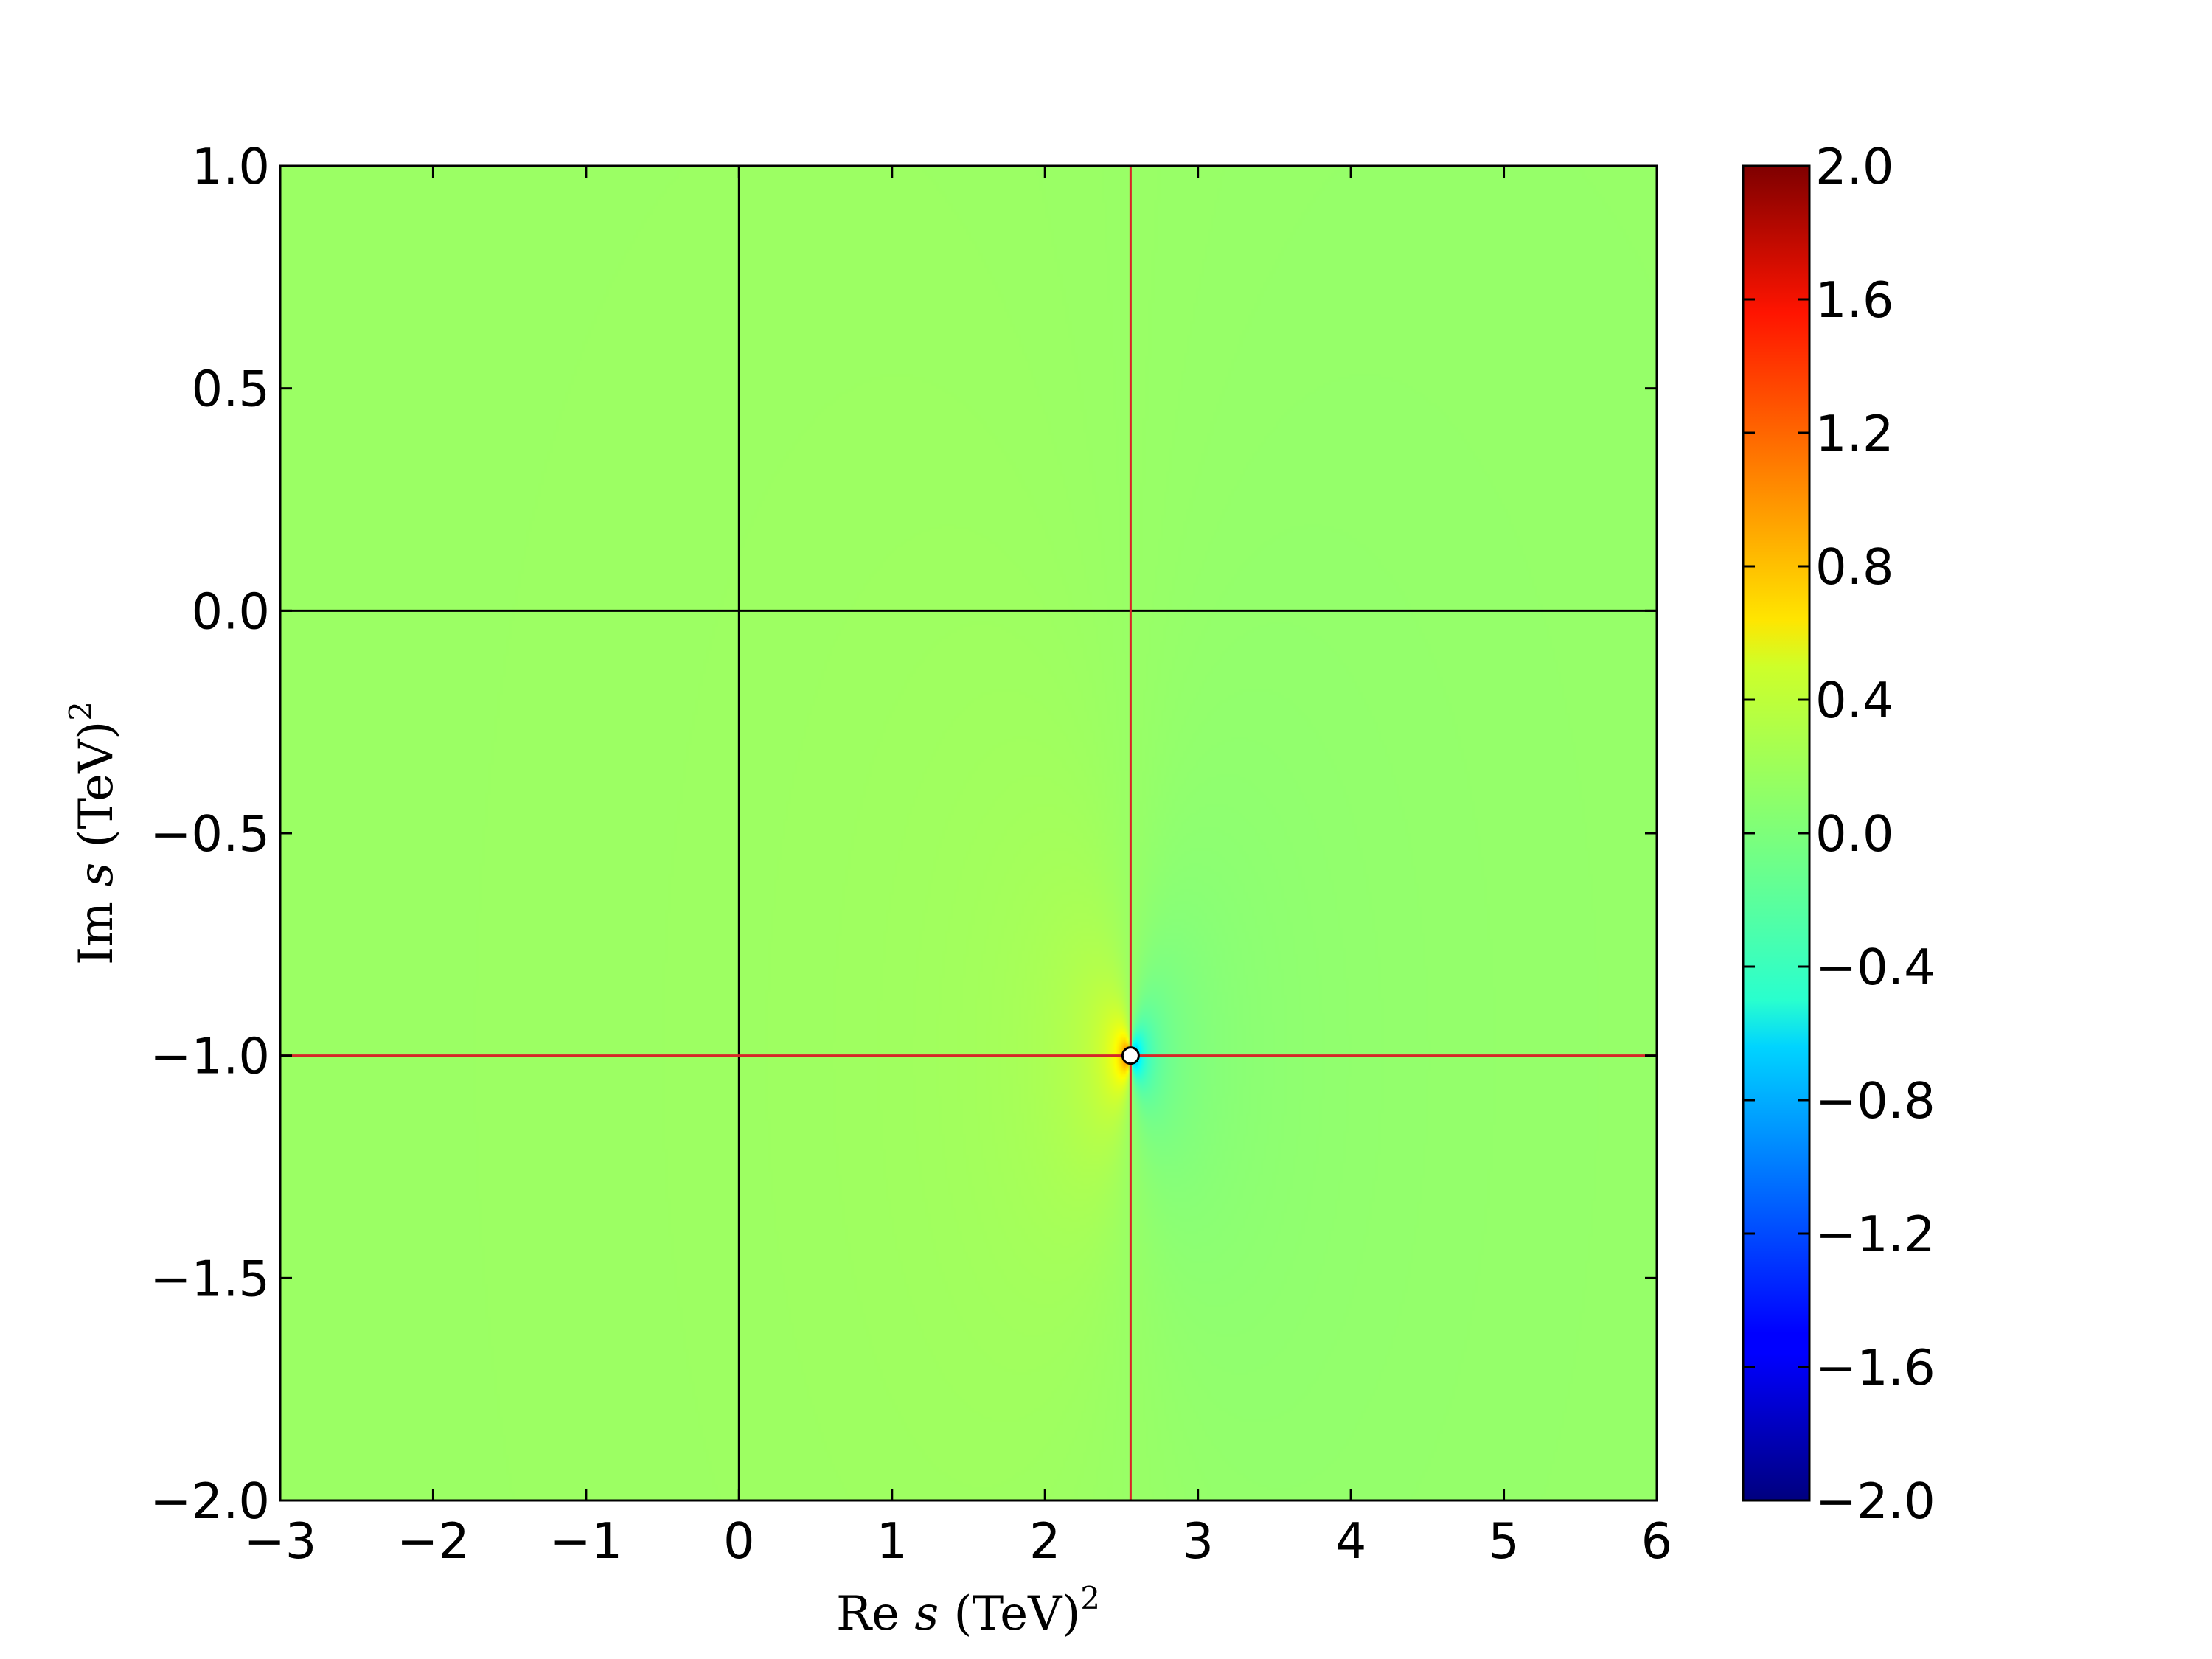 The width and height of the screenshot is (2212, 1659). I want to click on x-tick-label: 3, so click(1198, 1541).